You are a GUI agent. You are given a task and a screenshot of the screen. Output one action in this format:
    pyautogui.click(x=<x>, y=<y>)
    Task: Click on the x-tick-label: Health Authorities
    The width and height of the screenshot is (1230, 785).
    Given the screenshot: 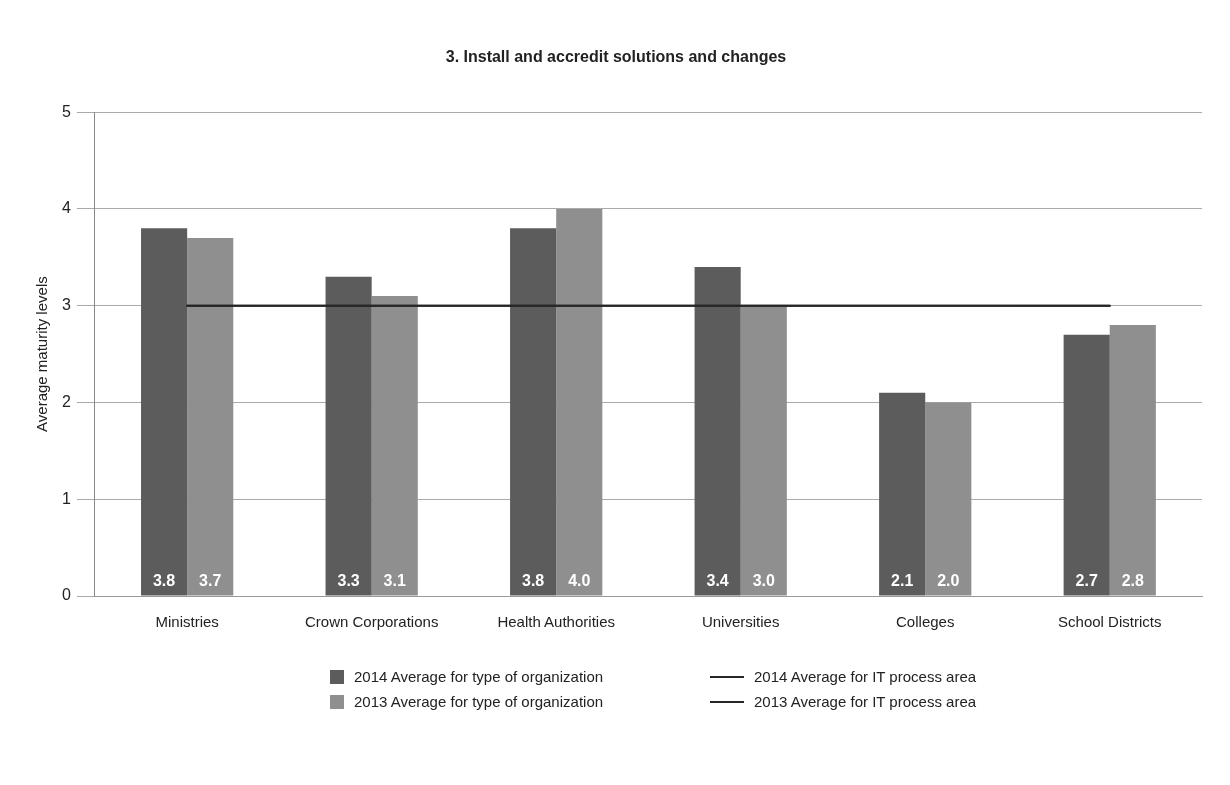 What is the action you would take?
    pyautogui.click(x=556, y=622)
    